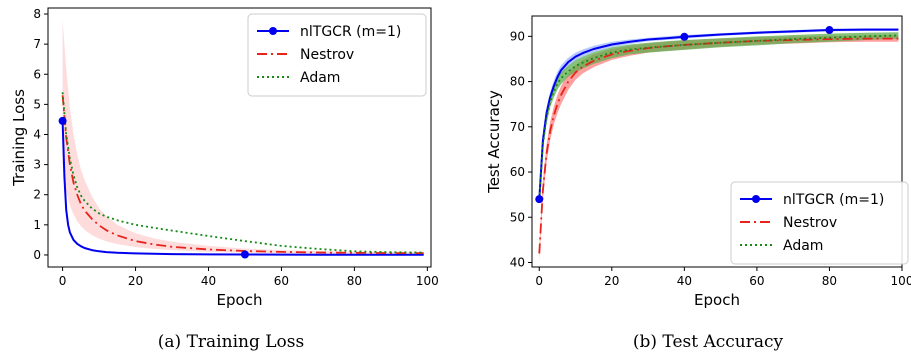 Image resolution: width=911 pixels, height=354 pixels. Describe the element at coordinates (517, 262) in the screenshot. I see `y-tick-label: 40` at that location.